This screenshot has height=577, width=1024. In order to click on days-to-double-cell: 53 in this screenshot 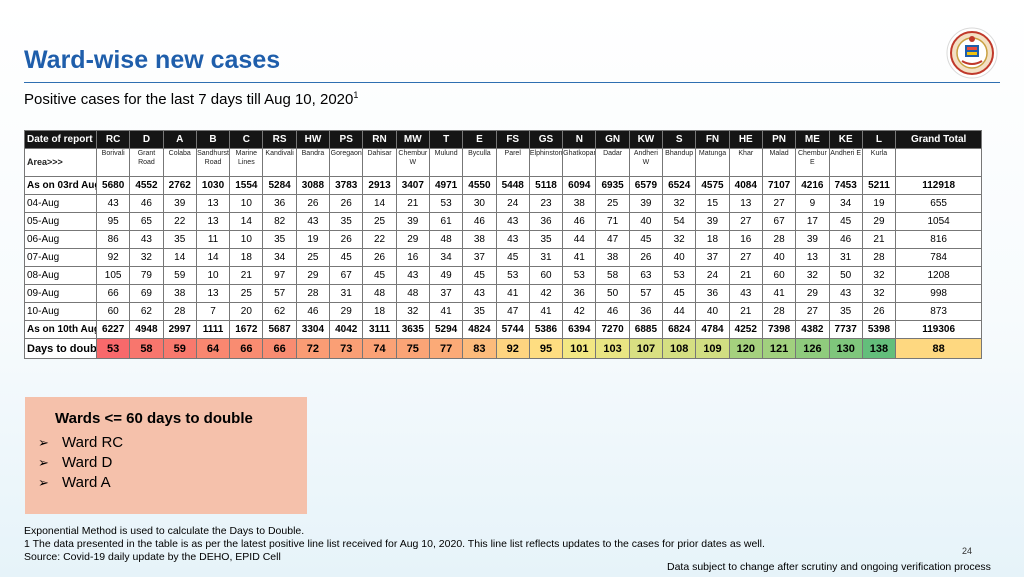, I will do `click(113, 348)`.